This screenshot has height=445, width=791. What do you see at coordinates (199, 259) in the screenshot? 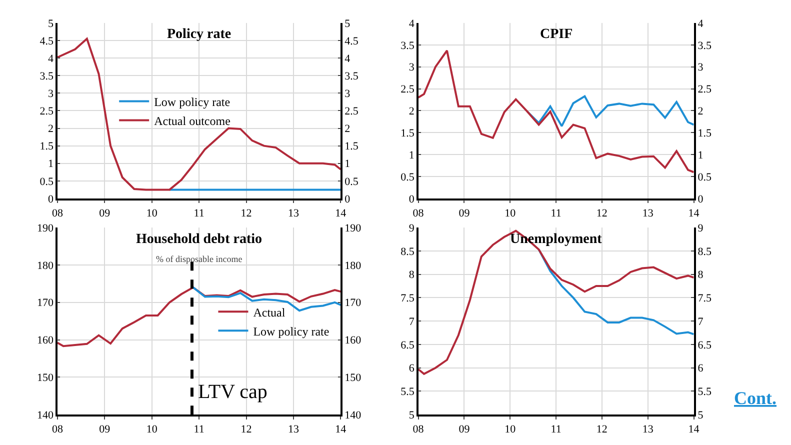
I see `text: % of disposable income` at bounding box center [199, 259].